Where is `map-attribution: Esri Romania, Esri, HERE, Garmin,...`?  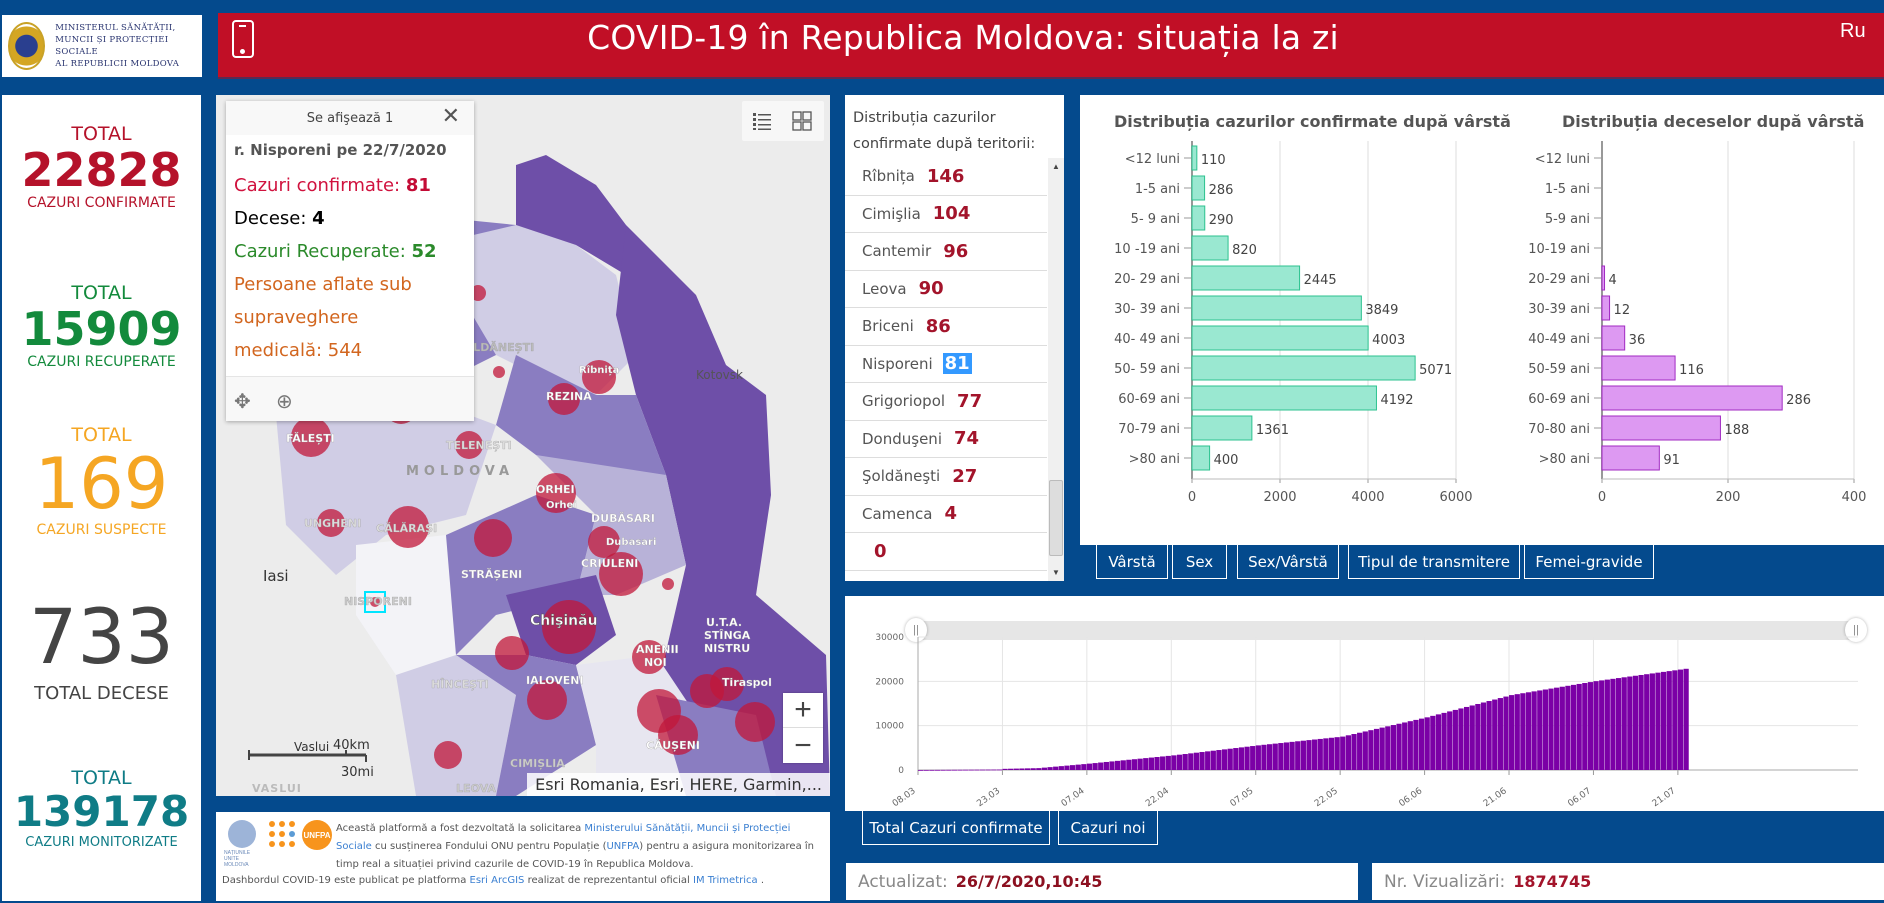
map-attribution: Esri Romania, Esri, HERE, Garmin,... is located at coordinates (678, 784).